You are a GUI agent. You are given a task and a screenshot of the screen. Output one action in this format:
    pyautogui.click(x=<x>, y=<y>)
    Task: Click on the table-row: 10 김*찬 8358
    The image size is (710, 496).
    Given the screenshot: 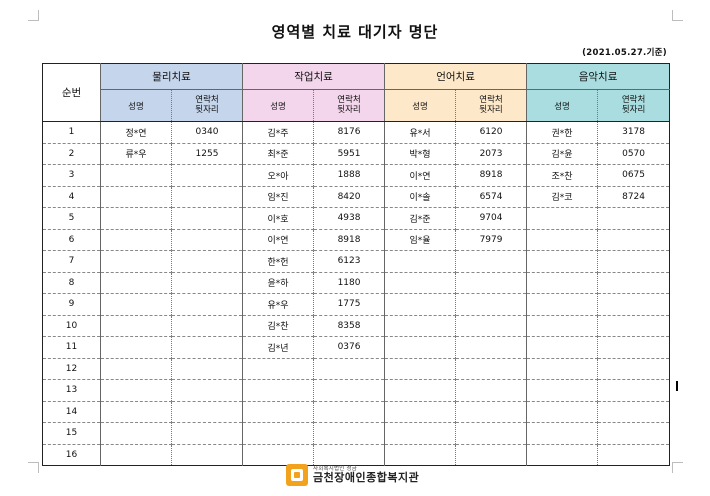 What is the action you would take?
    pyautogui.click(x=356, y=326)
    